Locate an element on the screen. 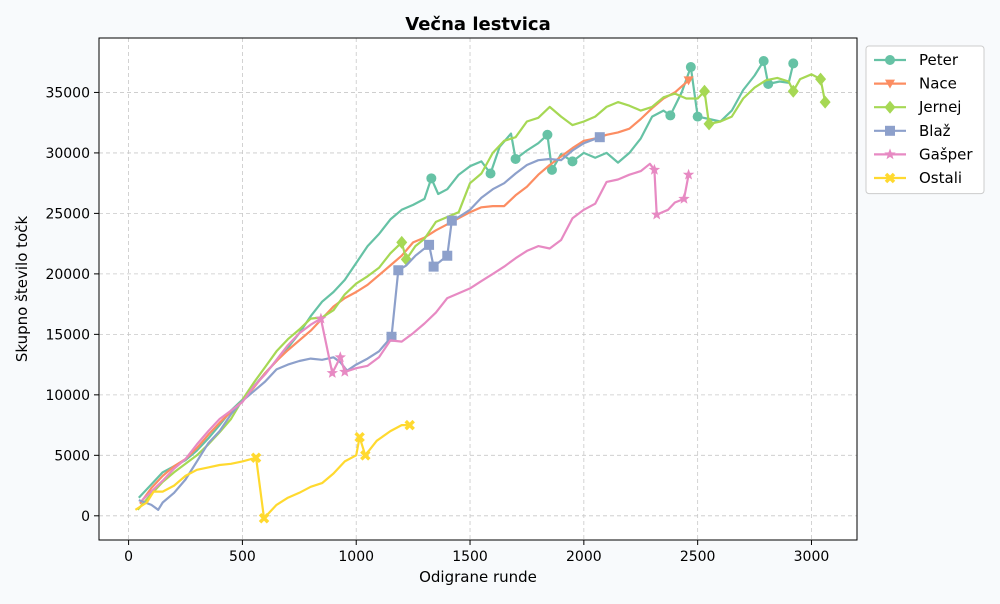  legend-label-bla-: Blaž is located at coordinates (935, 131).